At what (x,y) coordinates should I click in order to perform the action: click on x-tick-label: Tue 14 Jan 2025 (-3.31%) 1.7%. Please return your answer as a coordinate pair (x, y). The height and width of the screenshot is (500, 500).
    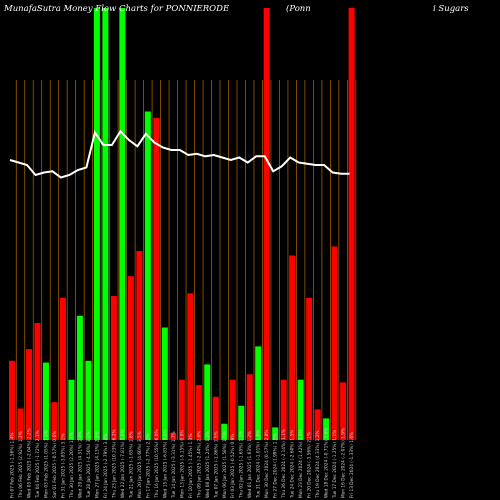
    Looking at the image, I should click on (174, 465).